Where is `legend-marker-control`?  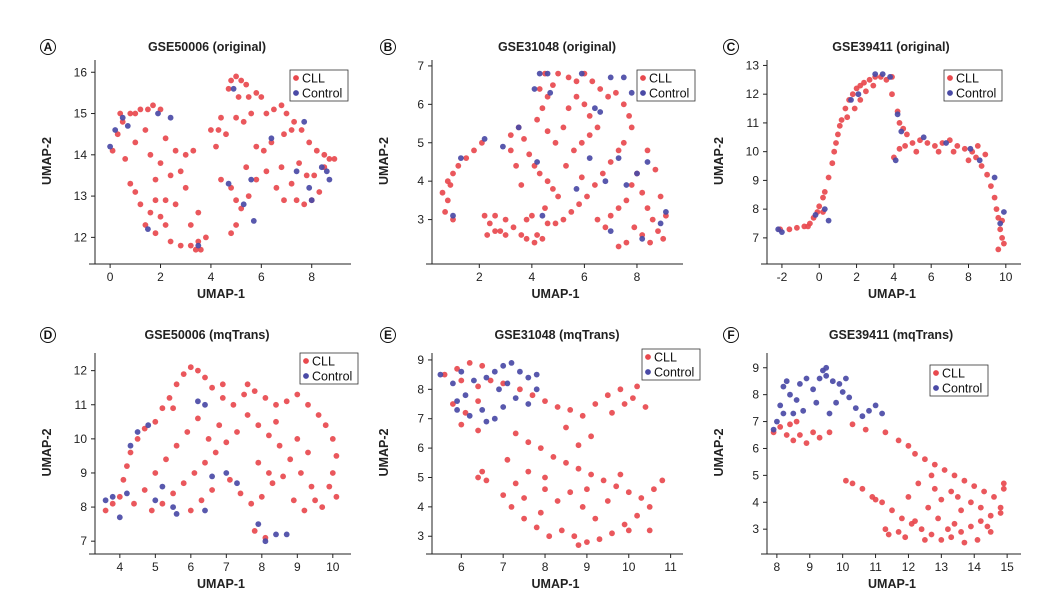 legend-marker-control is located at coordinates (643, 93).